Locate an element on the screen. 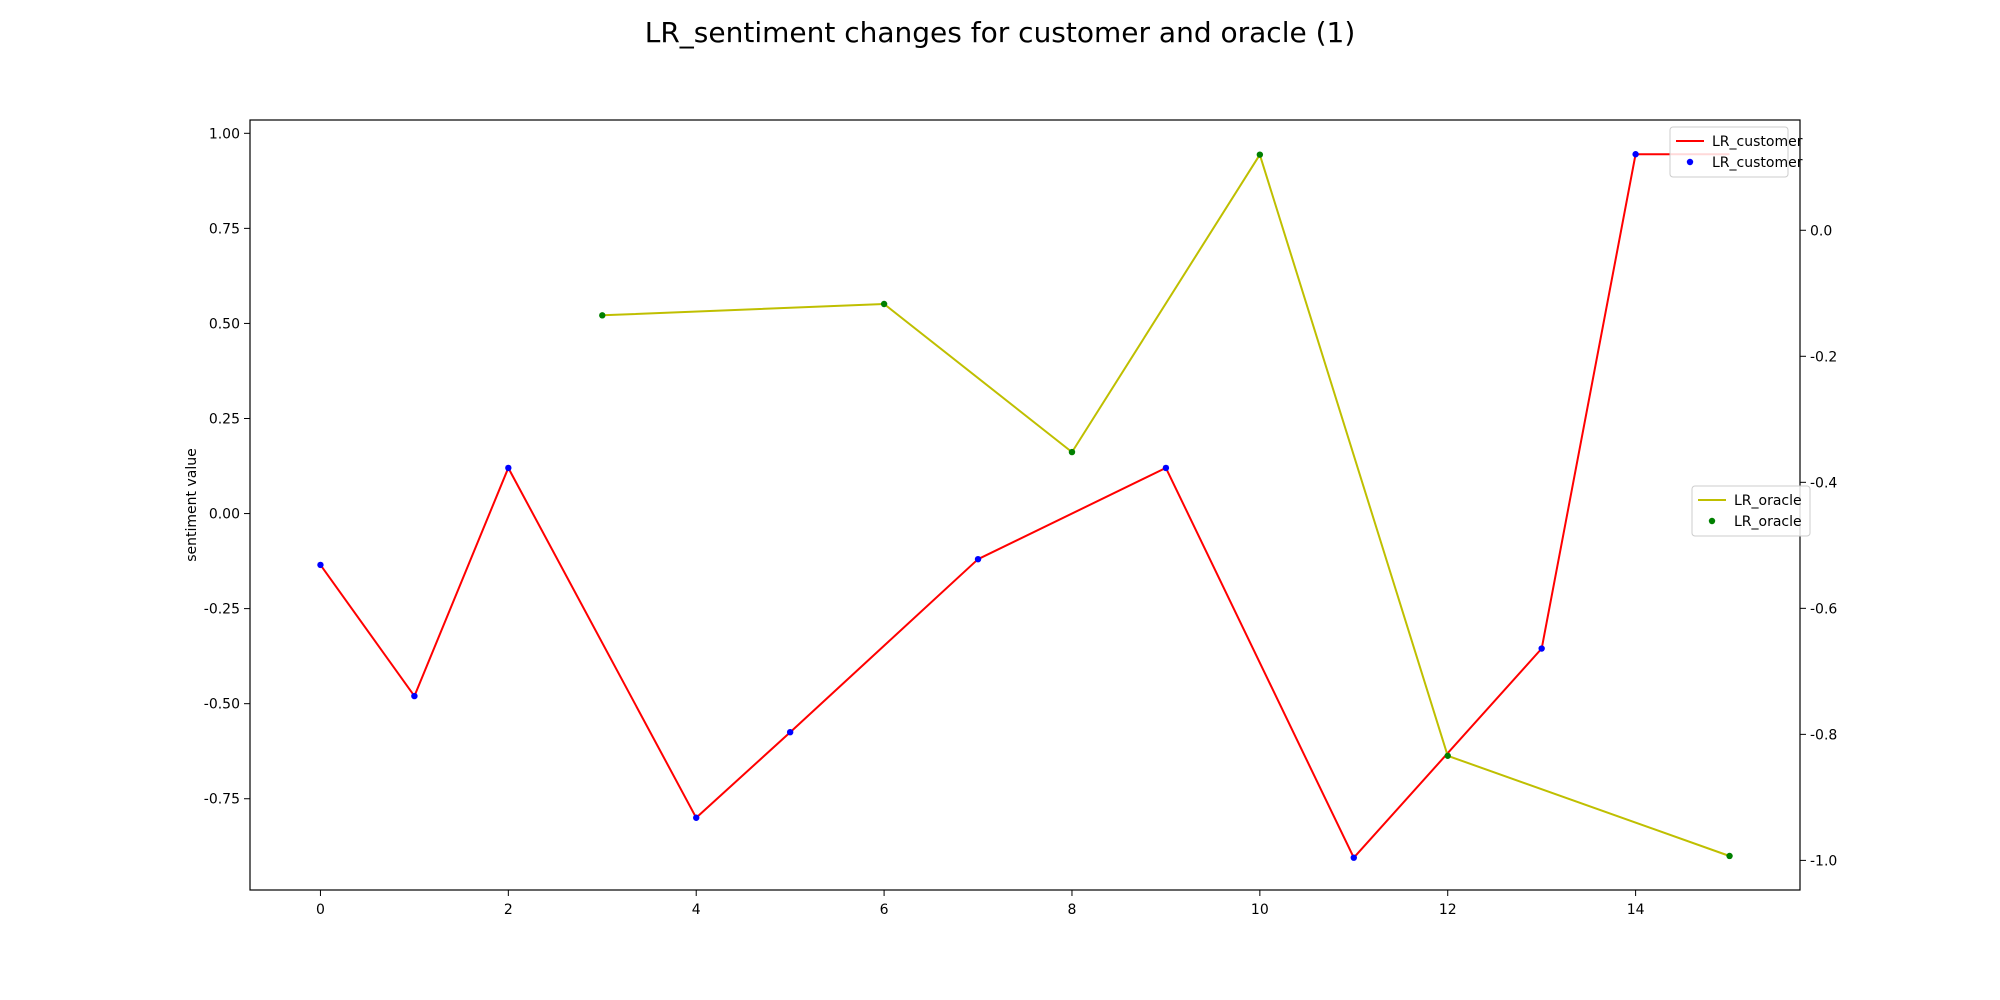 Image resolution: width=2000 pixels, height=1000 pixels. y-left-tick-label: -0.75 is located at coordinates (222, 800).